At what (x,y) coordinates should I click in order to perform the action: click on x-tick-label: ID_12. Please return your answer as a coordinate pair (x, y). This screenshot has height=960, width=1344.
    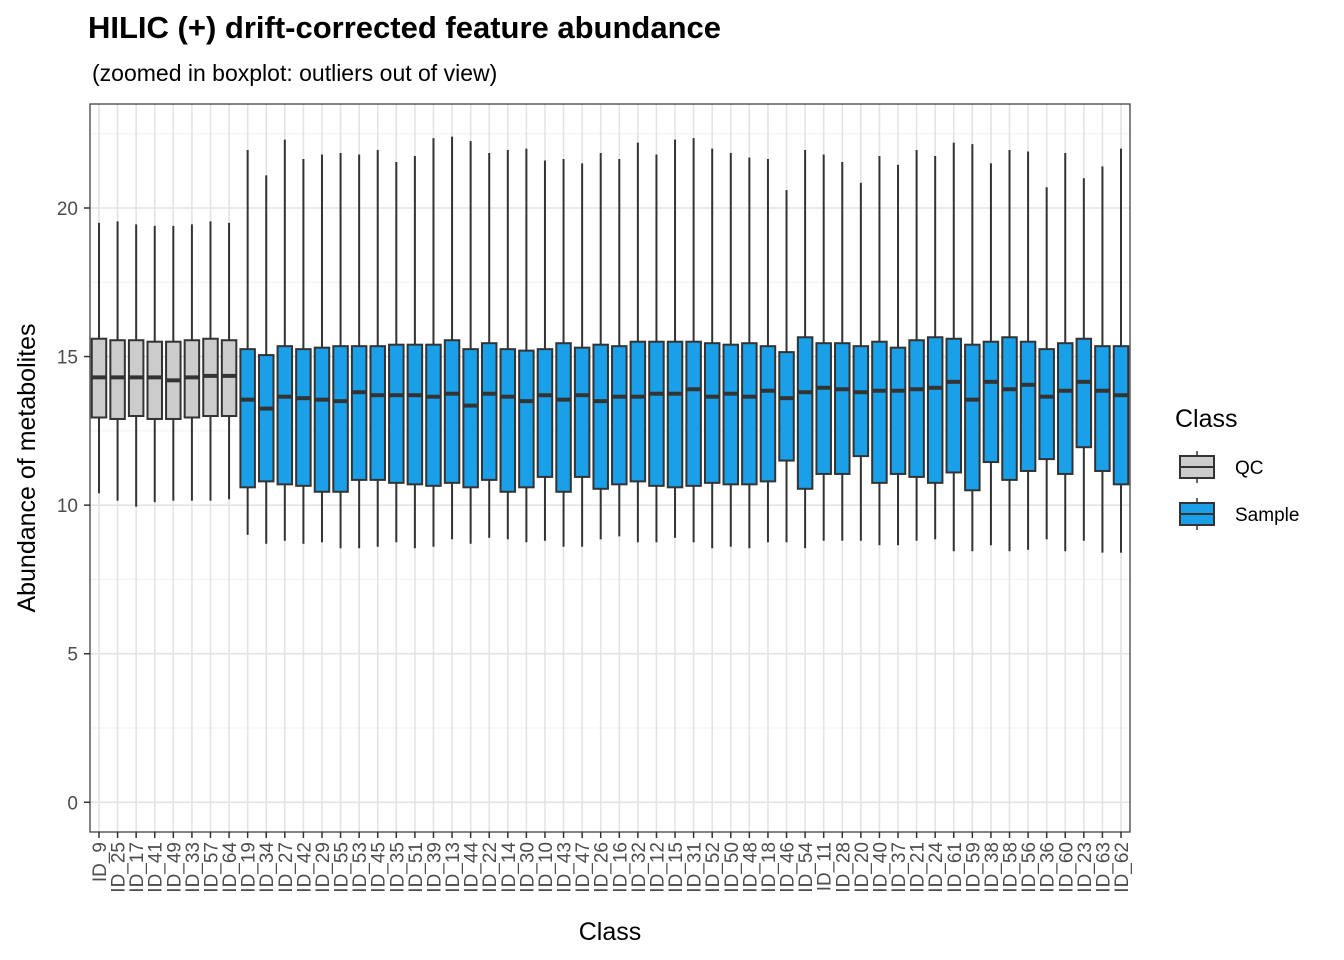
    Looking at the image, I should click on (657, 867).